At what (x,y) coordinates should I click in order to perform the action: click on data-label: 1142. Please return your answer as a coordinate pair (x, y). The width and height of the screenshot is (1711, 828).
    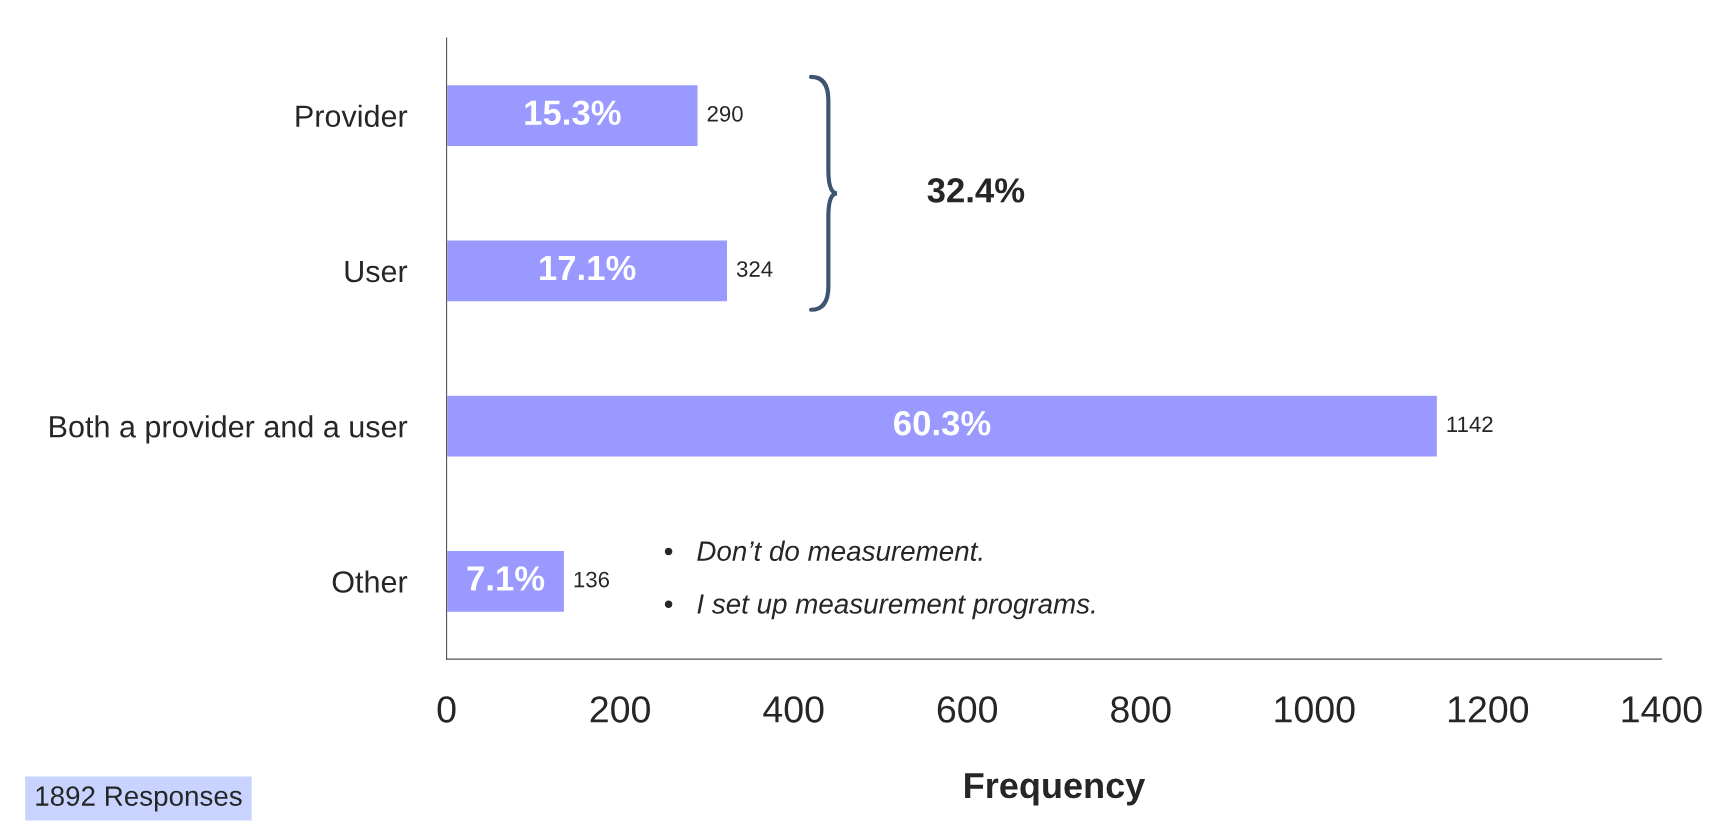
    Looking at the image, I should click on (1470, 424).